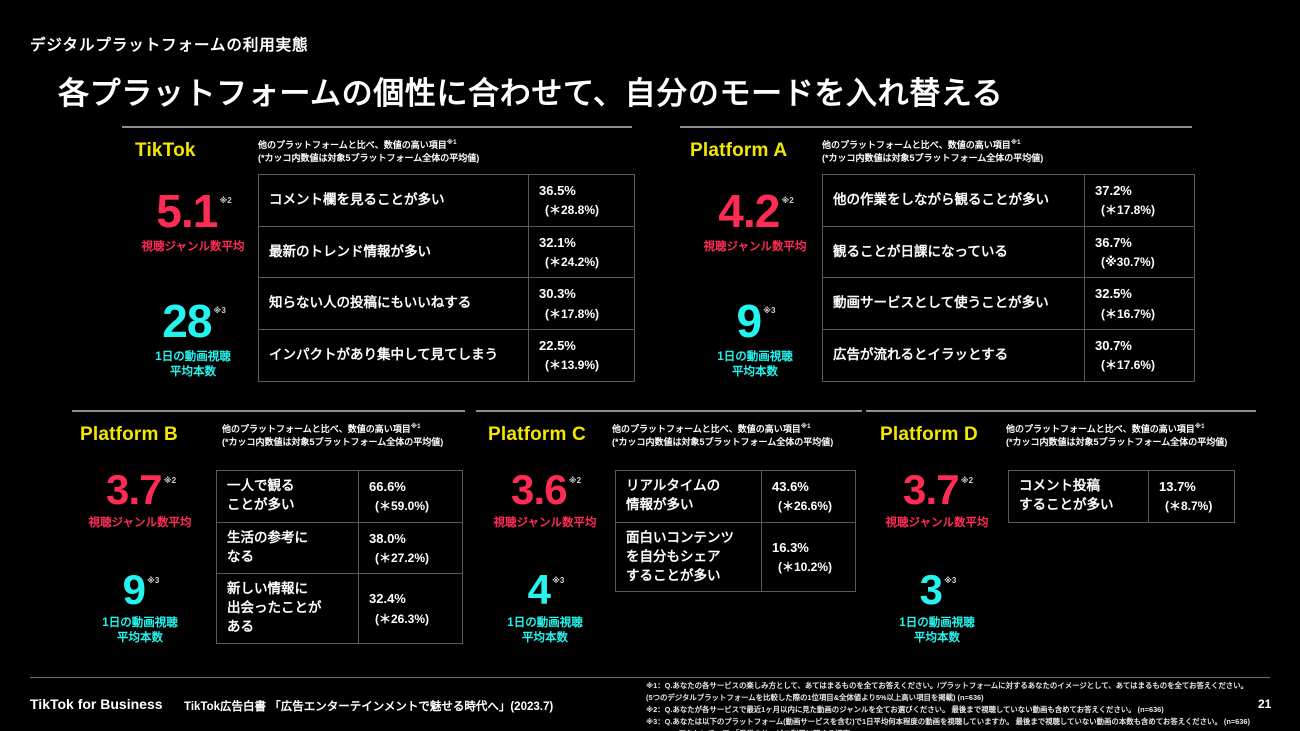 The image size is (1300, 731). Describe the element at coordinates (557, 346) in the screenshot. I see `stat-value-main: 22.5%` at that location.